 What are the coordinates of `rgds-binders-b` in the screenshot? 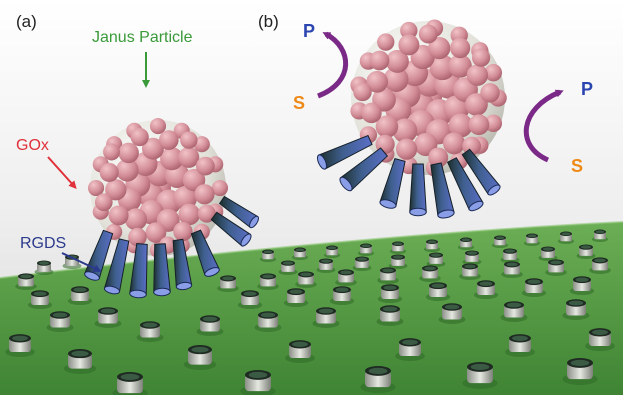 It's located at (408, 176).